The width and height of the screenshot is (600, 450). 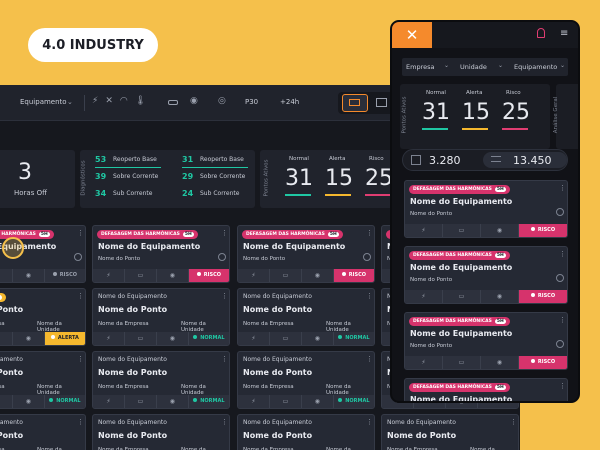 I want to click on counter: 13.450, so click(x=532, y=160).